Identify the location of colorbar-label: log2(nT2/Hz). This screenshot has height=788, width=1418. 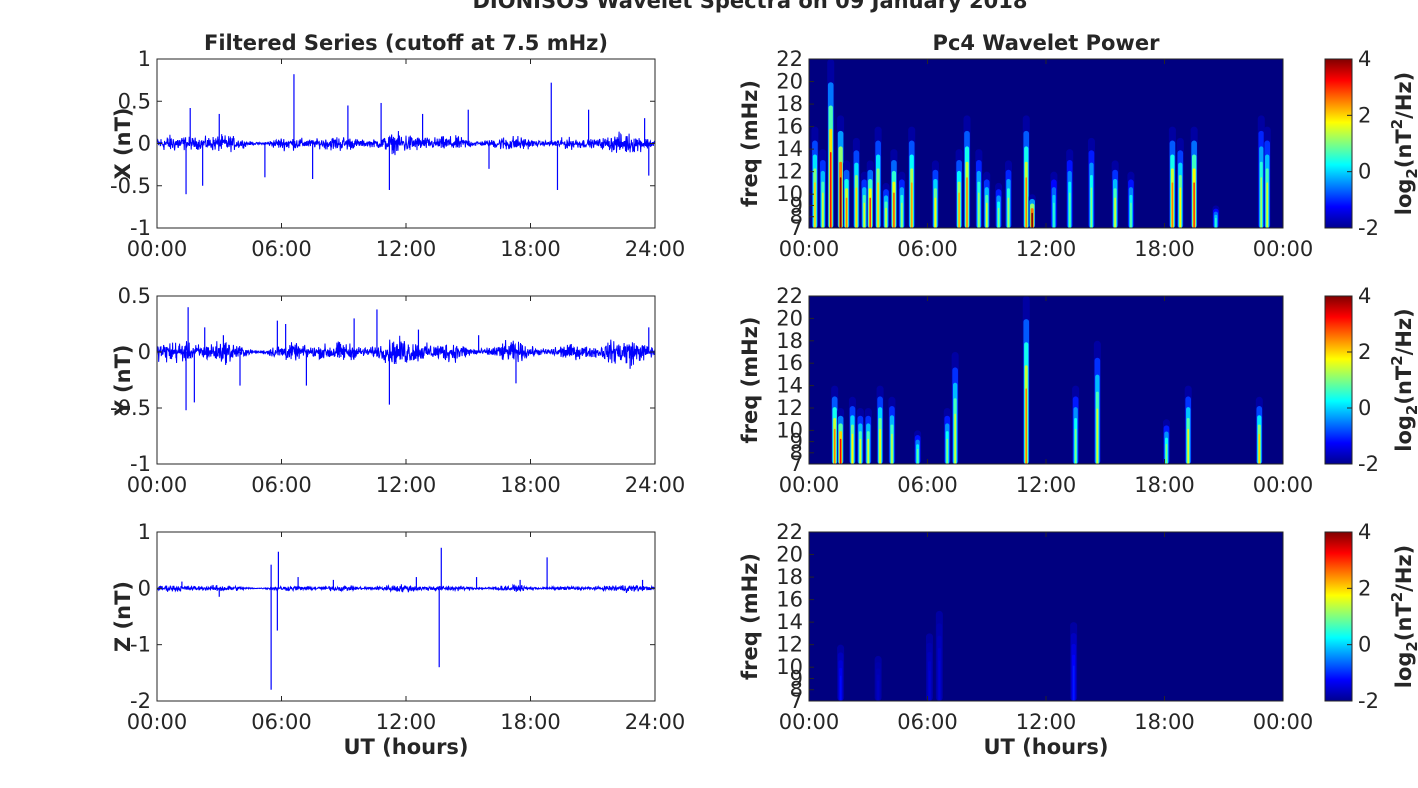
(1403, 144).